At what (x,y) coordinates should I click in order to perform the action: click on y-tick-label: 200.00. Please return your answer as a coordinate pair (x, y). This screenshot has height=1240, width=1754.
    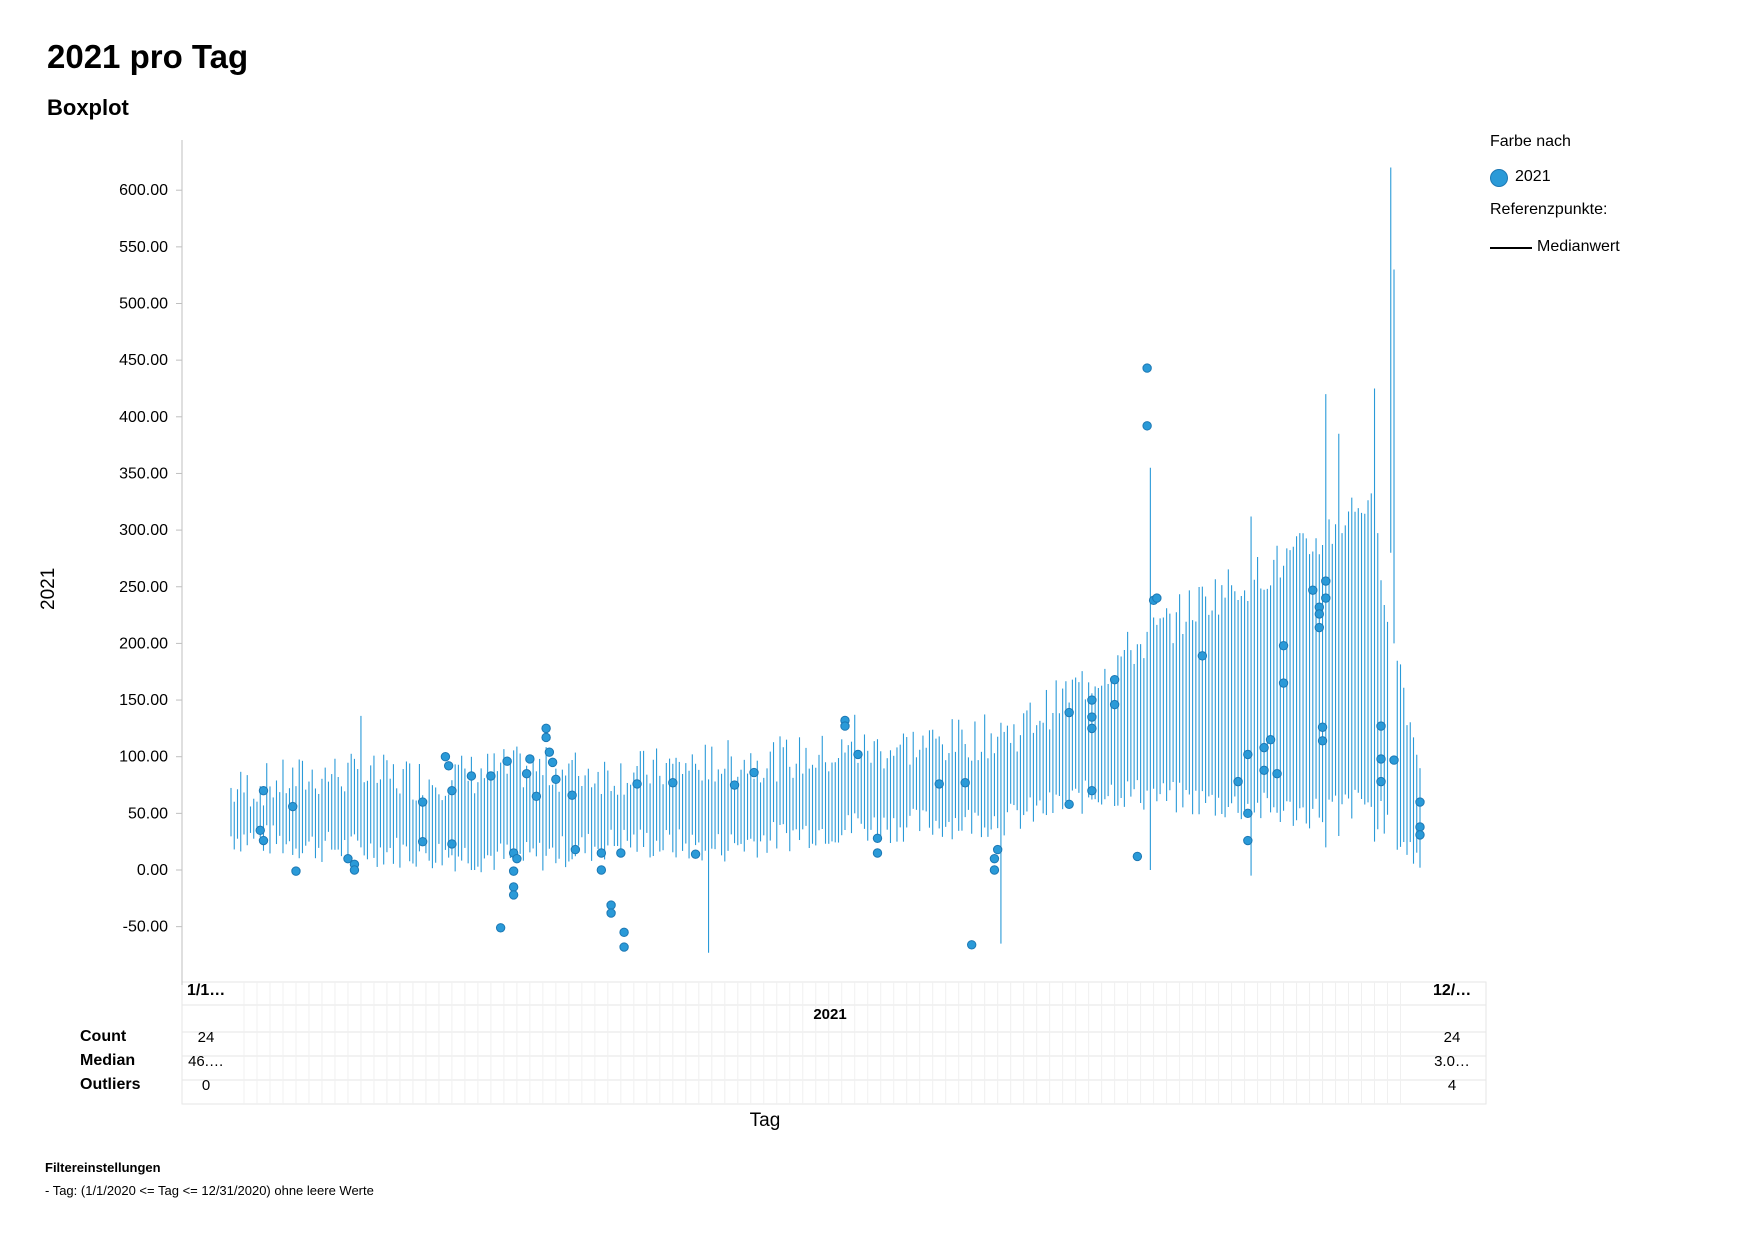
    Looking at the image, I should click on (143, 643).